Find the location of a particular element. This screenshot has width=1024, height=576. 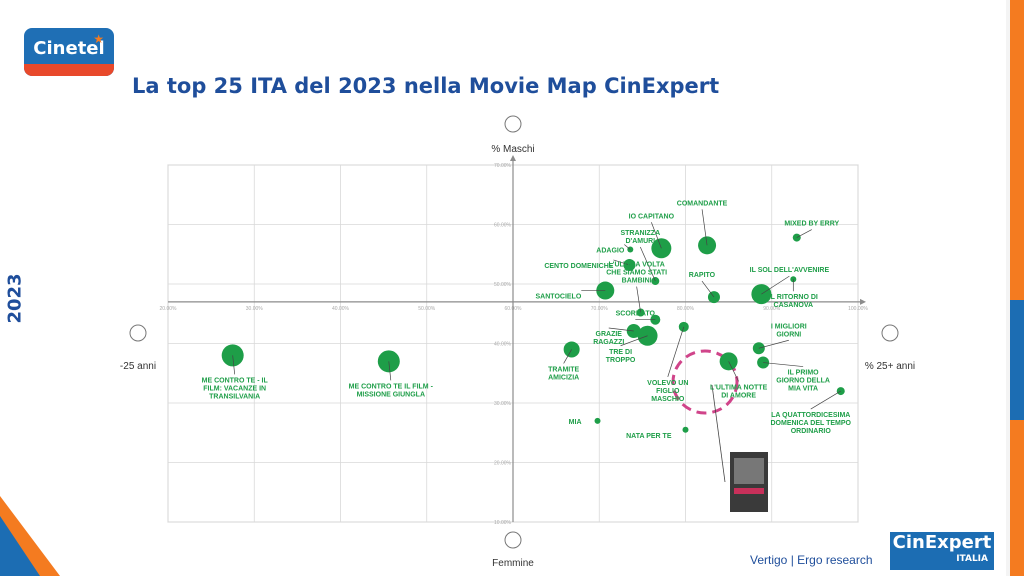

highlight-circle is located at coordinates (705, 382).